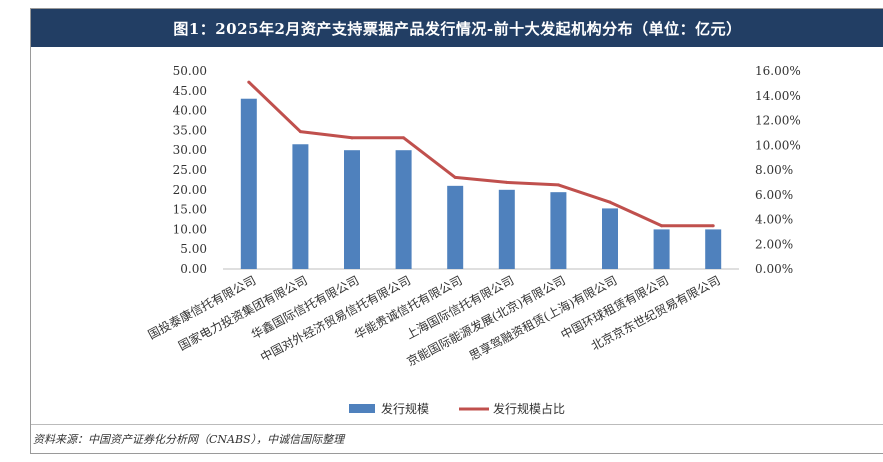  Describe the element at coordinates (190, 71) in the screenshot. I see `y-left-tick-label: 50.00` at that location.